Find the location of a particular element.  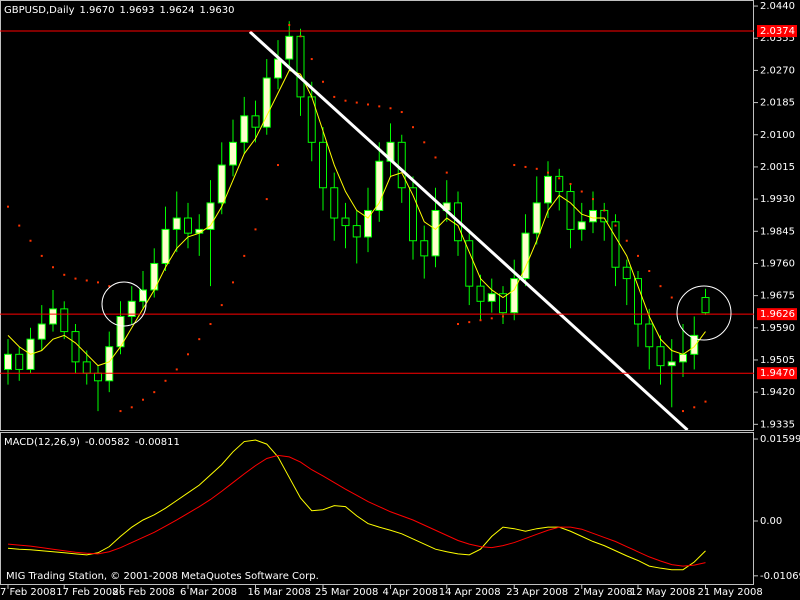

y-tick-label: 2.0440 is located at coordinates (777, 6).